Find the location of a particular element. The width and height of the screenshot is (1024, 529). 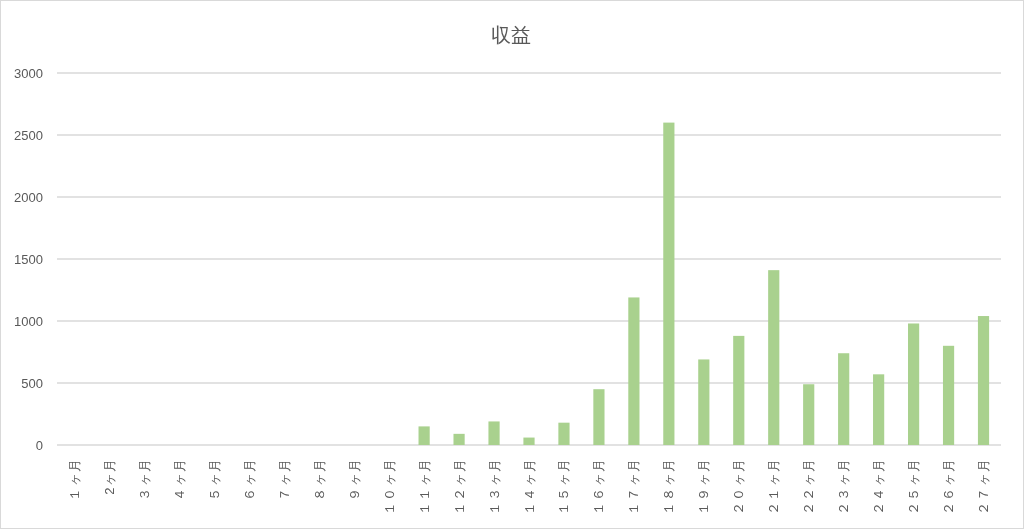

y-tick-label: 1500 is located at coordinates (28, 259).